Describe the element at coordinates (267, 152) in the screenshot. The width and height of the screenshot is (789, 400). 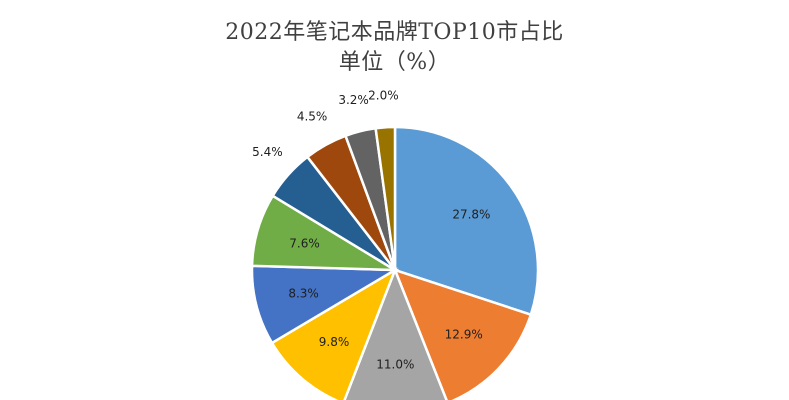
I see `slice-data-label: 5.4%` at that location.